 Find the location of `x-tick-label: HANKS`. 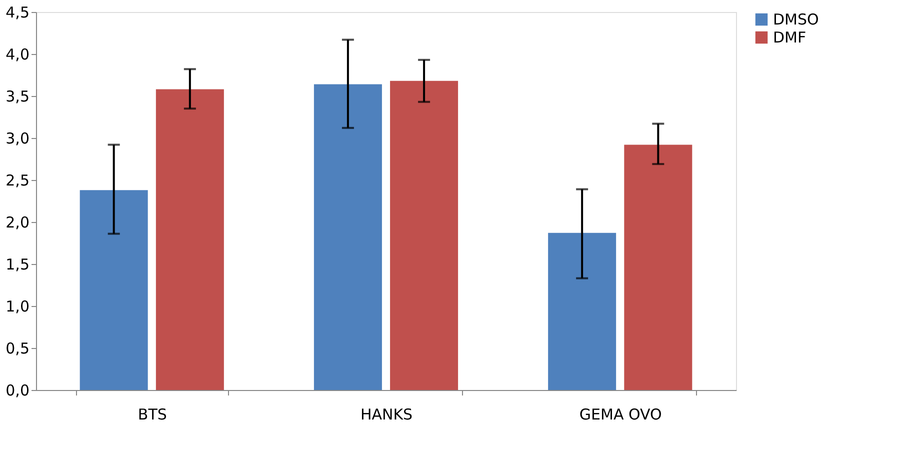

x-tick-label: HANKS is located at coordinates (386, 415).